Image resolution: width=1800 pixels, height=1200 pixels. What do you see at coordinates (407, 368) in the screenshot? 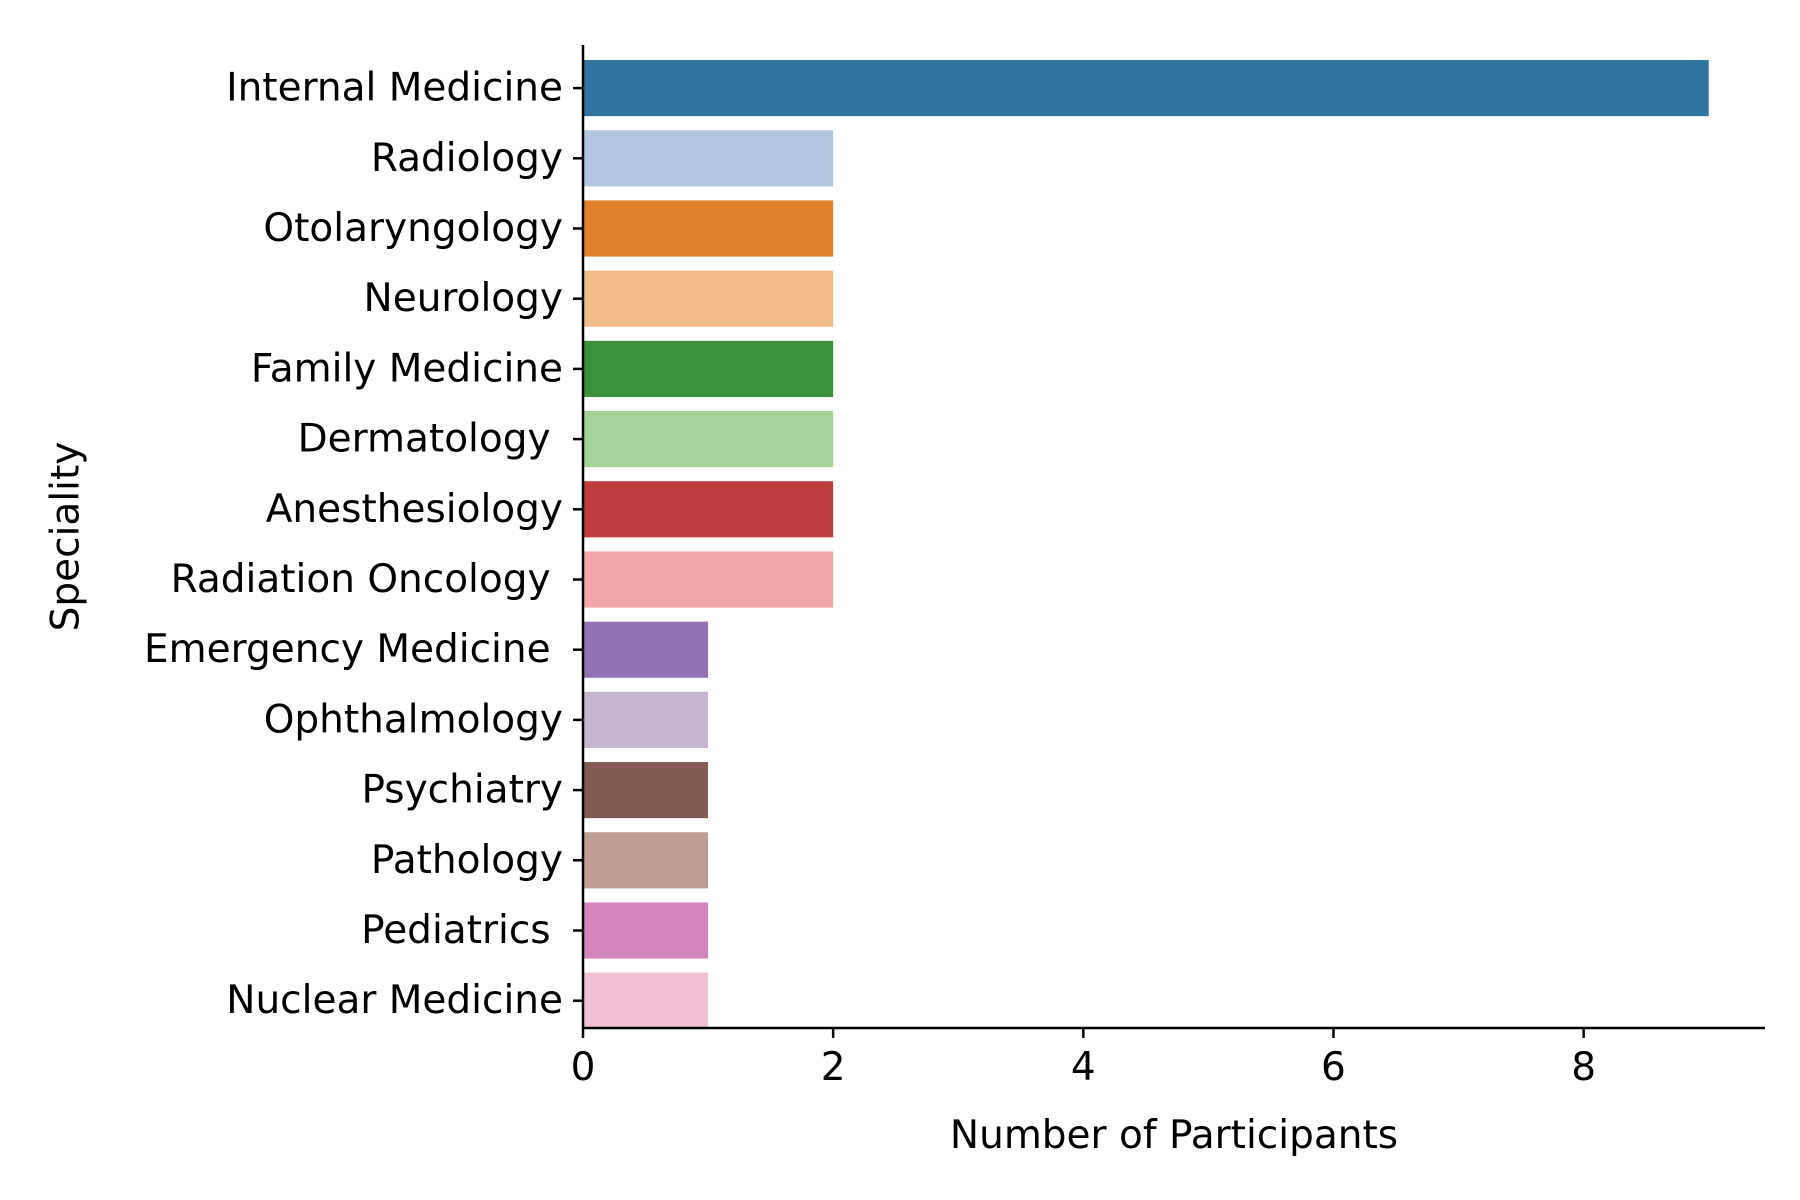
I see `y-tick-label: Family Medicine` at bounding box center [407, 368].